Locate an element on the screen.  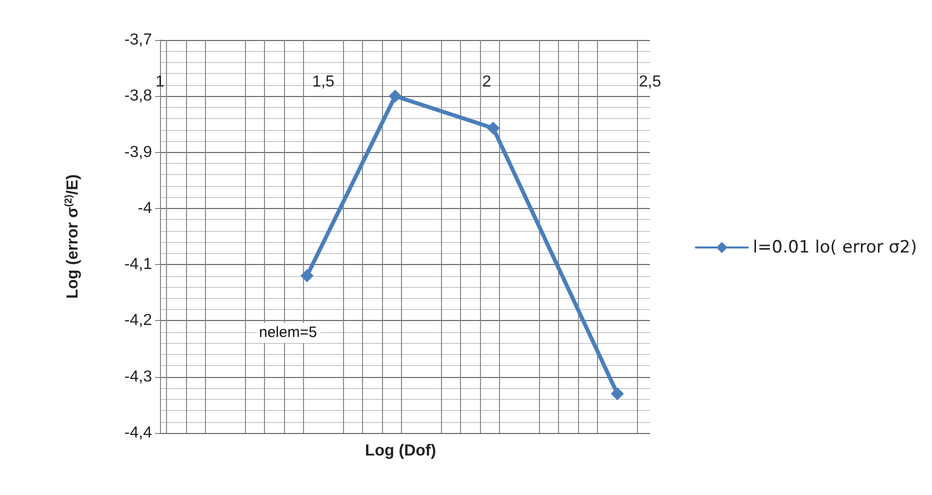
y-tick-label: -4,4 is located at coordinates (138, 433).